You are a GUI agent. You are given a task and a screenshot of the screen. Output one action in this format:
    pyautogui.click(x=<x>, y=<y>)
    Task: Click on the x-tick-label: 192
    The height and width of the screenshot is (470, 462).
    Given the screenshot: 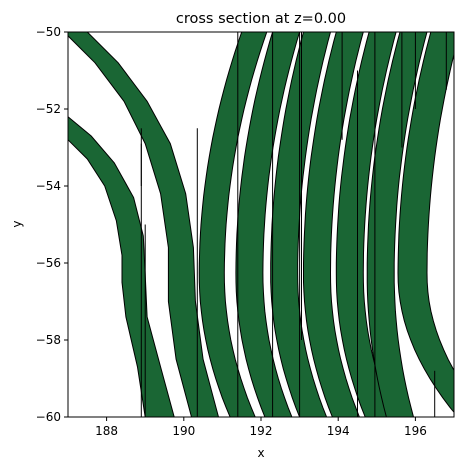 What is the action you would take?
    pyautogui.click(x=261, y=431)
    